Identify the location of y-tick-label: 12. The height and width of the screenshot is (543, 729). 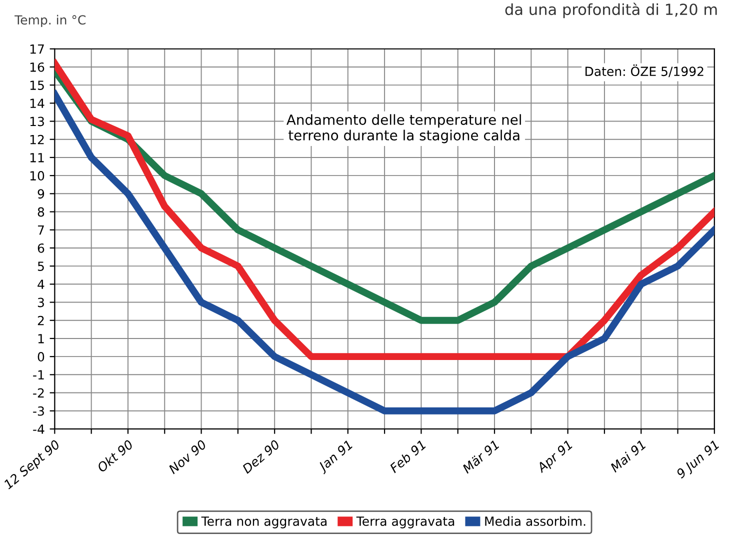
(37, 139).